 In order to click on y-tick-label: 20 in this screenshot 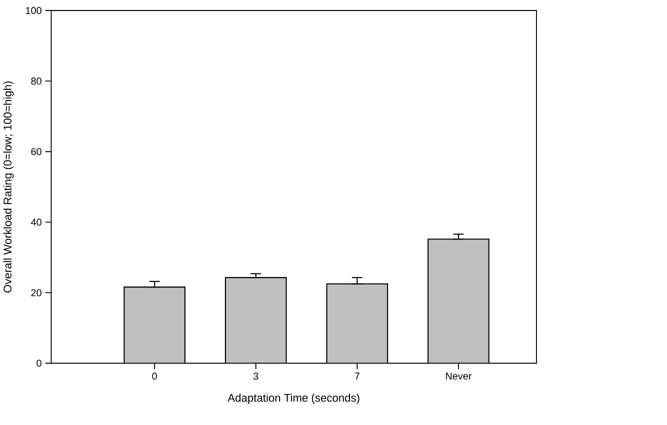, I will do `click(36, 292)`.